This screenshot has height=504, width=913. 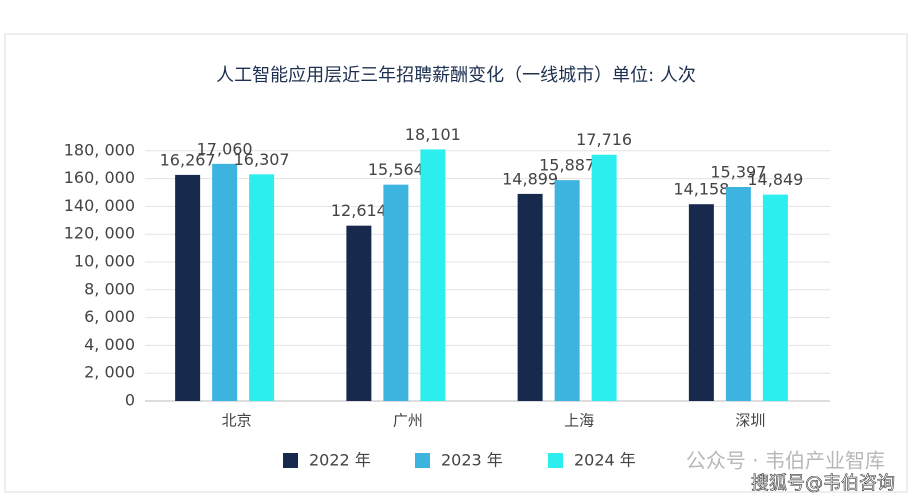 I want to click on y-tick-label: 6, 000, so click(x=109, y=316).